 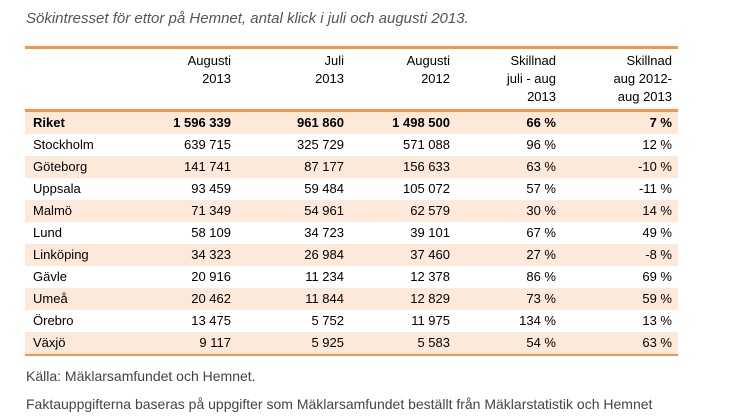 What do you see at coordinates (435, 78) in the screenshot?
I see `header-line: 2012` at bounding box center [435, 78].